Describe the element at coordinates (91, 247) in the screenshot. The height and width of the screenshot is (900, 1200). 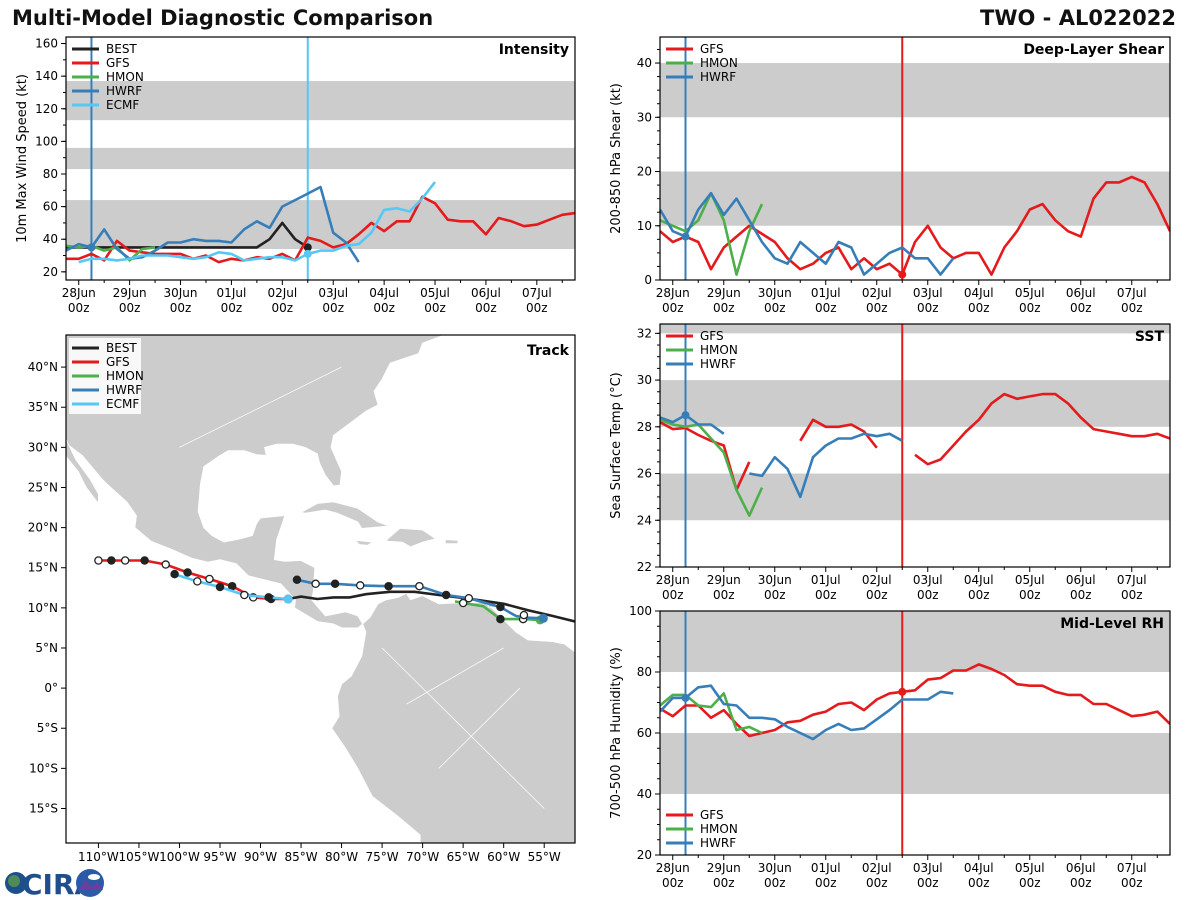
I see `series-marker-hwrf` at that location.